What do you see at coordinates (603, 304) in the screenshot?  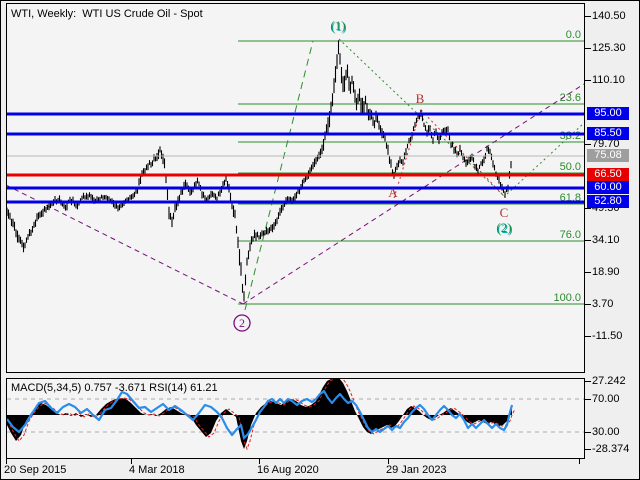 I see `price-axis-label: 3.70` at bounding box center [603, 304].